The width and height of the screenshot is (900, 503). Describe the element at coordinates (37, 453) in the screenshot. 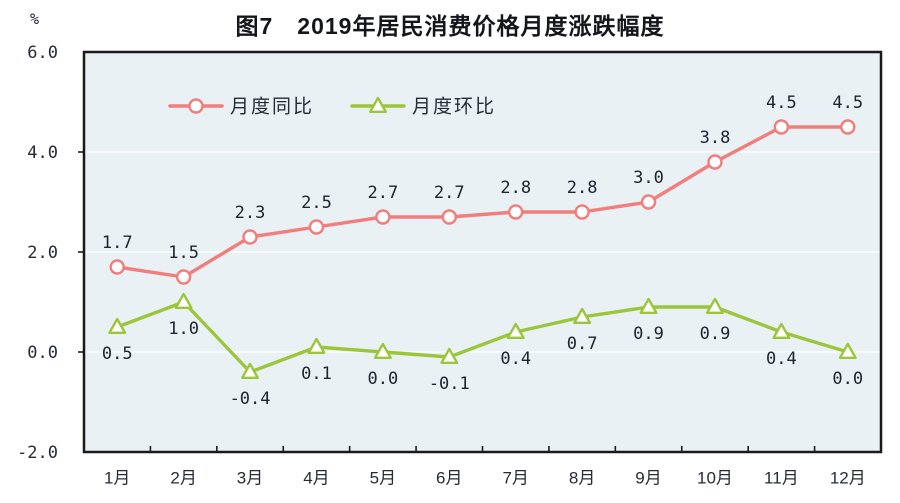

I see `y-axis-label: -2.0` at that location.